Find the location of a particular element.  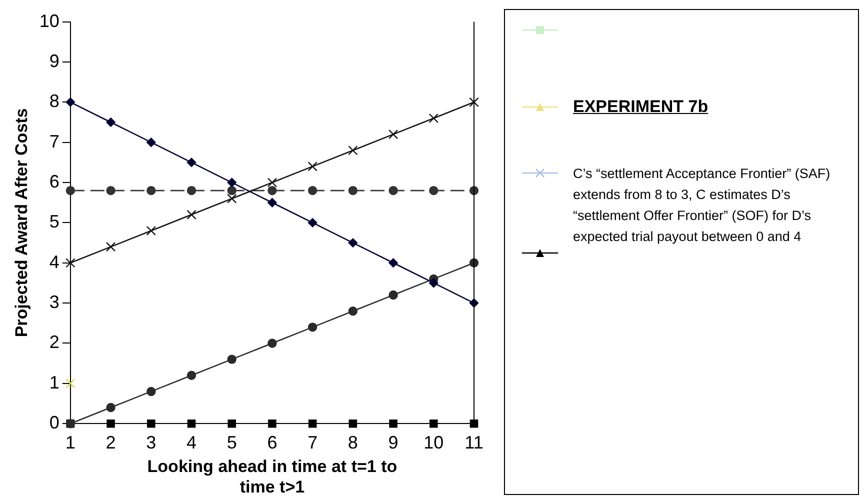

x-tick-label: 2 is located at coordinates (111, 442).